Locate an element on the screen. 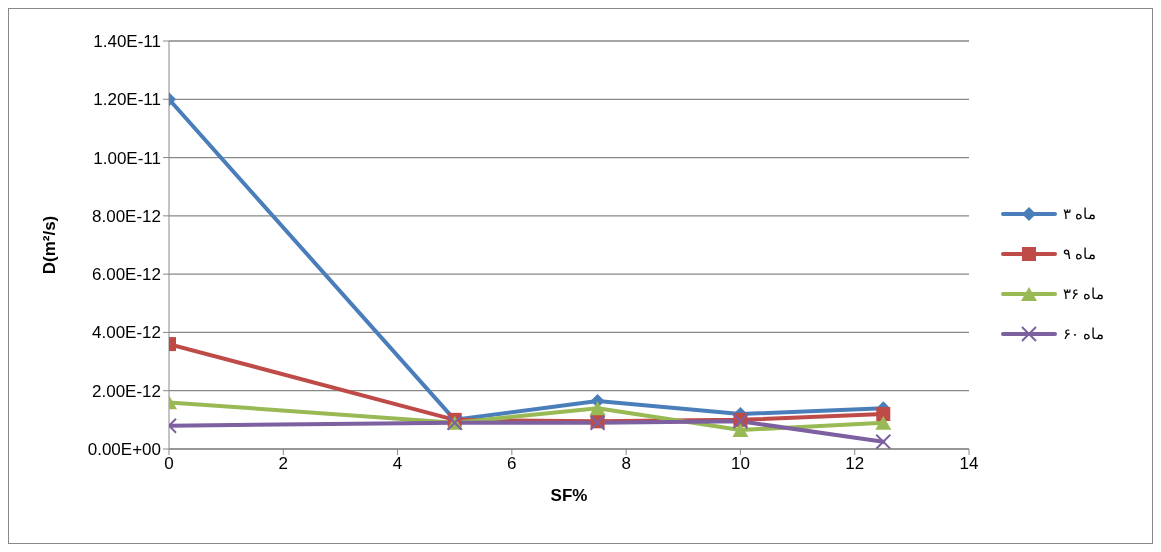 The height and width of the screenshot is (552, 1161). y-tick-label: 1.00E-11 is located at coordinates (127, 158).